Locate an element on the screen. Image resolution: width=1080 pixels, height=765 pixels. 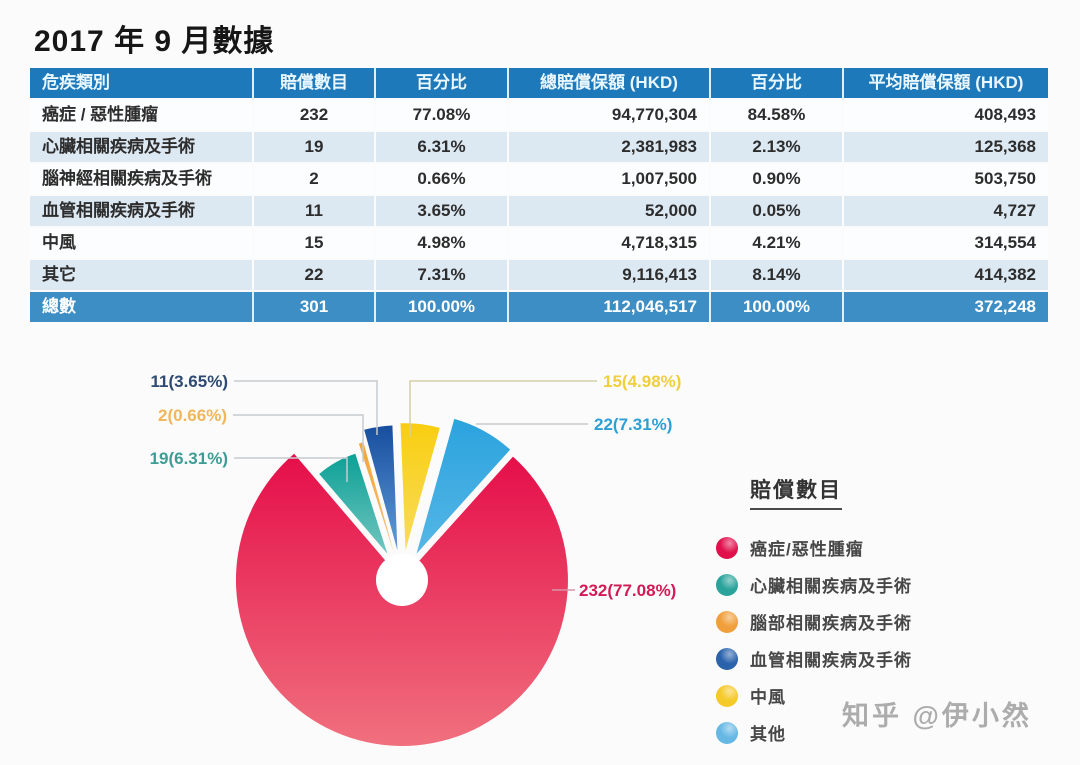
table-cell: 8.14% is located at coordinates (776, 274).